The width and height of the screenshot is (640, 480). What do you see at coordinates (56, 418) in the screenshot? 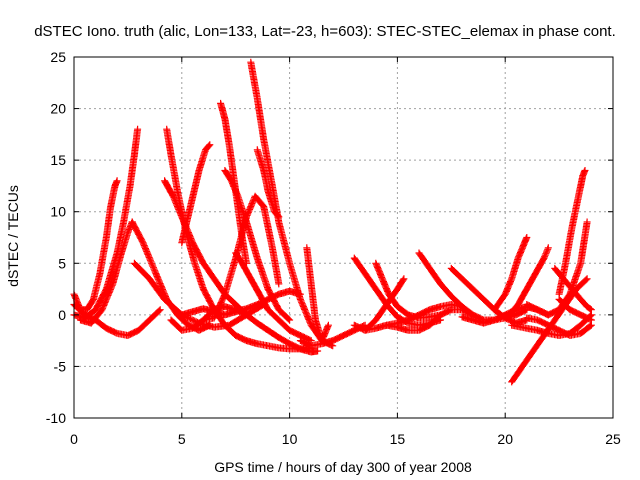
I see `y-tick-label: -10` at bounding box center [56, 418].